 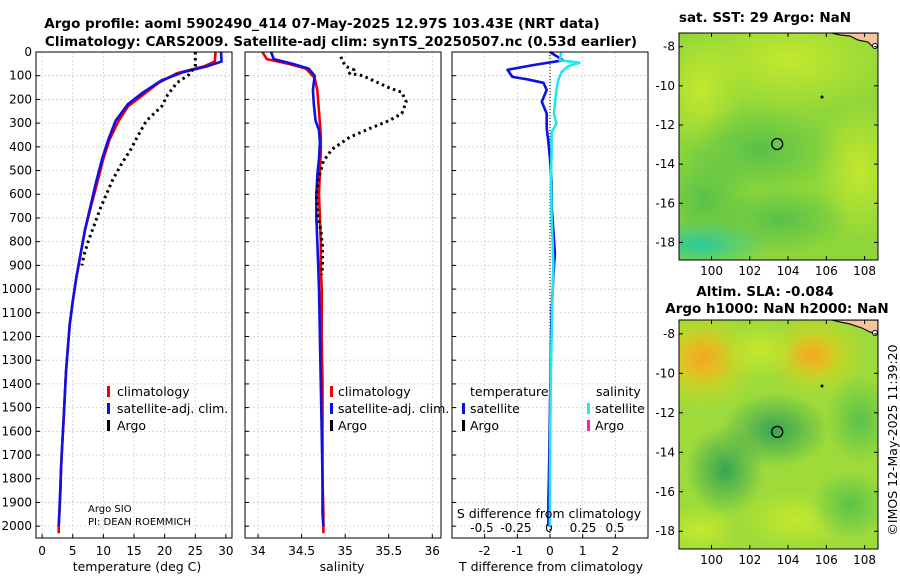 What do you see at coordinates (432, 551) in the screenshot?
I see `x-tick-label: 36` at bounding box center [432, 551].